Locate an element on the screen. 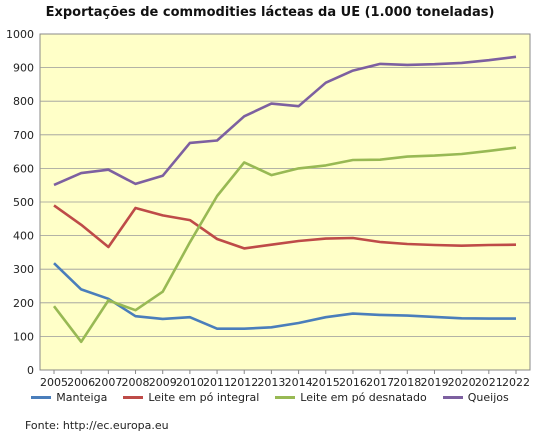  x-tick-label: 2011 is located at coordinates (217, 382).